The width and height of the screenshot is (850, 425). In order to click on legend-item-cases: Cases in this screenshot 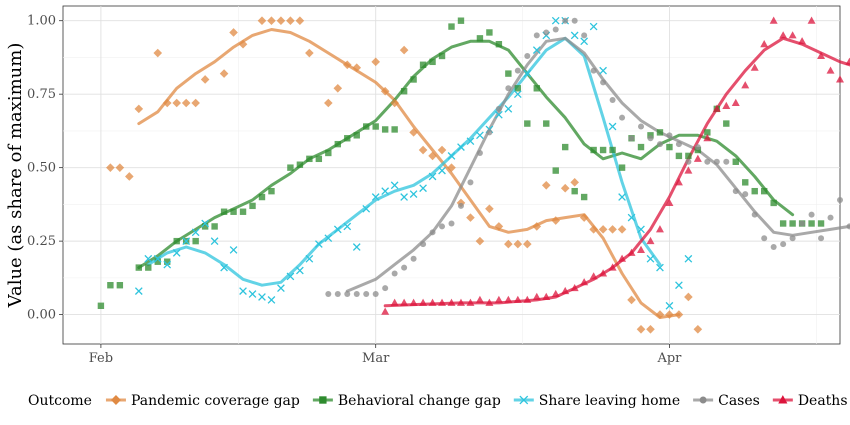, I will do `click(726, 401)`.